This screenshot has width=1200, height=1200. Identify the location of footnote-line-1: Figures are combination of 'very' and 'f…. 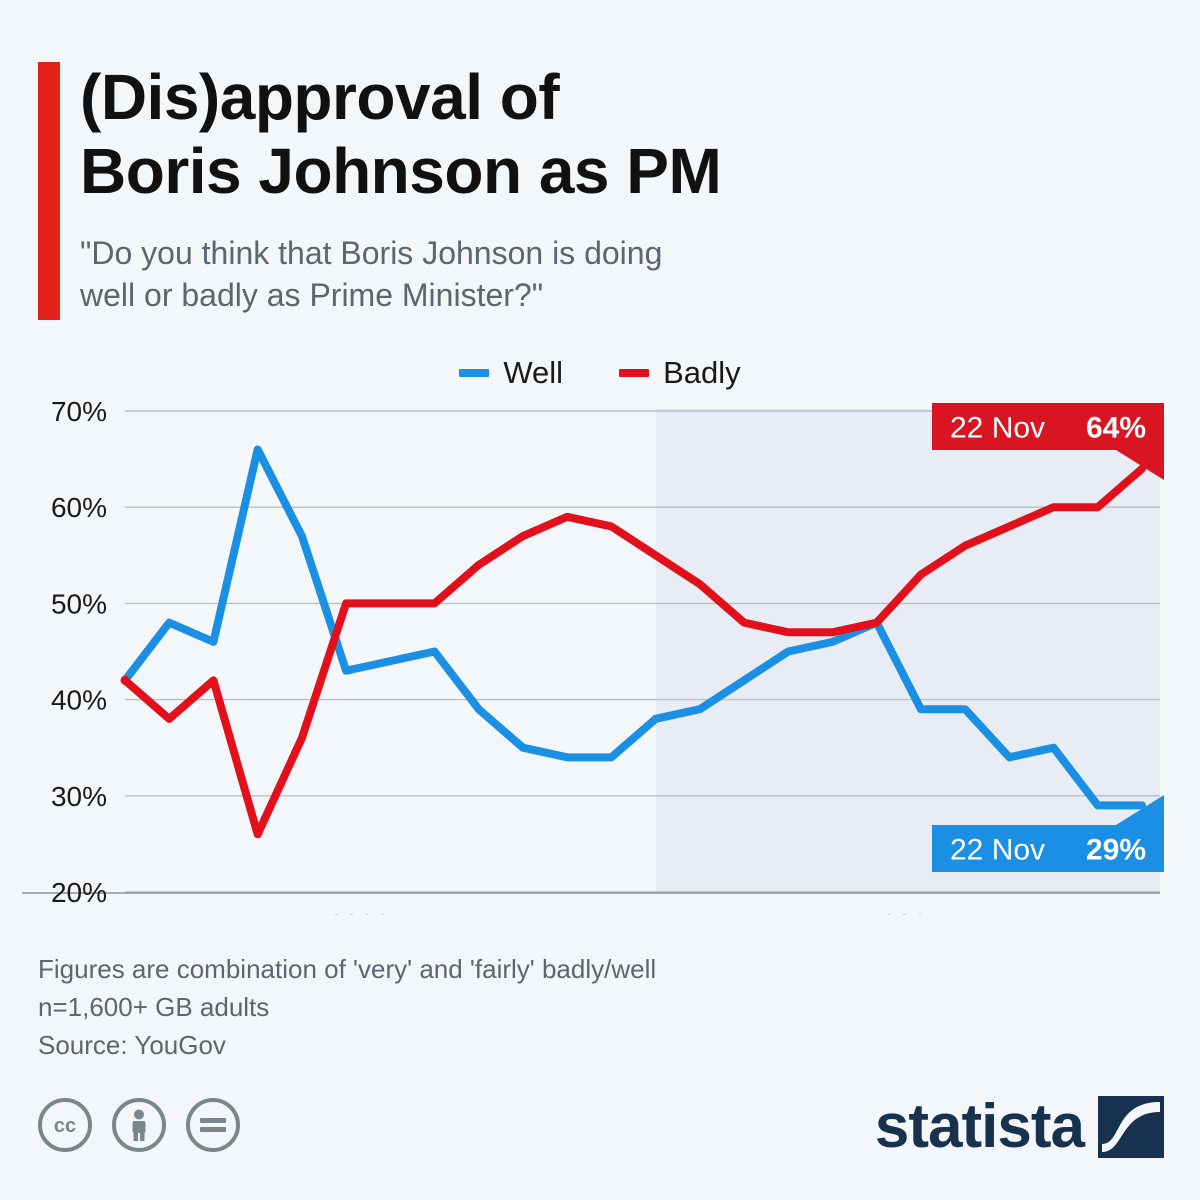
(347, 969).